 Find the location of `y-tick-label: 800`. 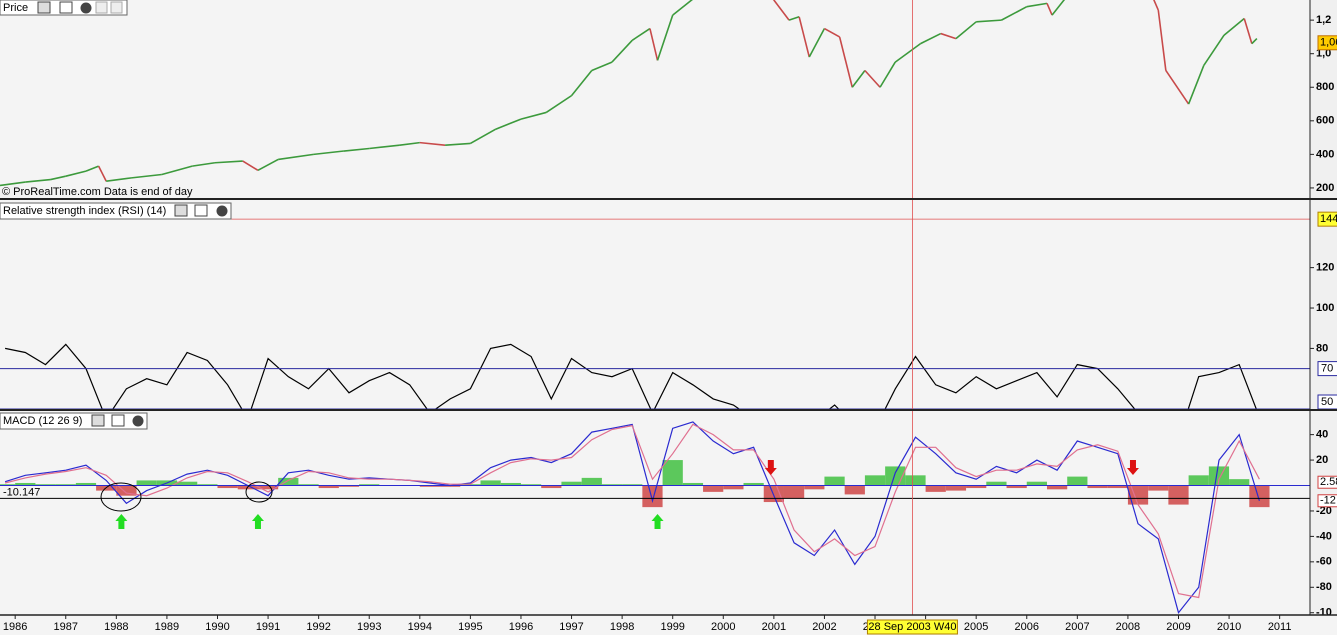

y-tick-label: 800 is located at coordinates (1325, 87).